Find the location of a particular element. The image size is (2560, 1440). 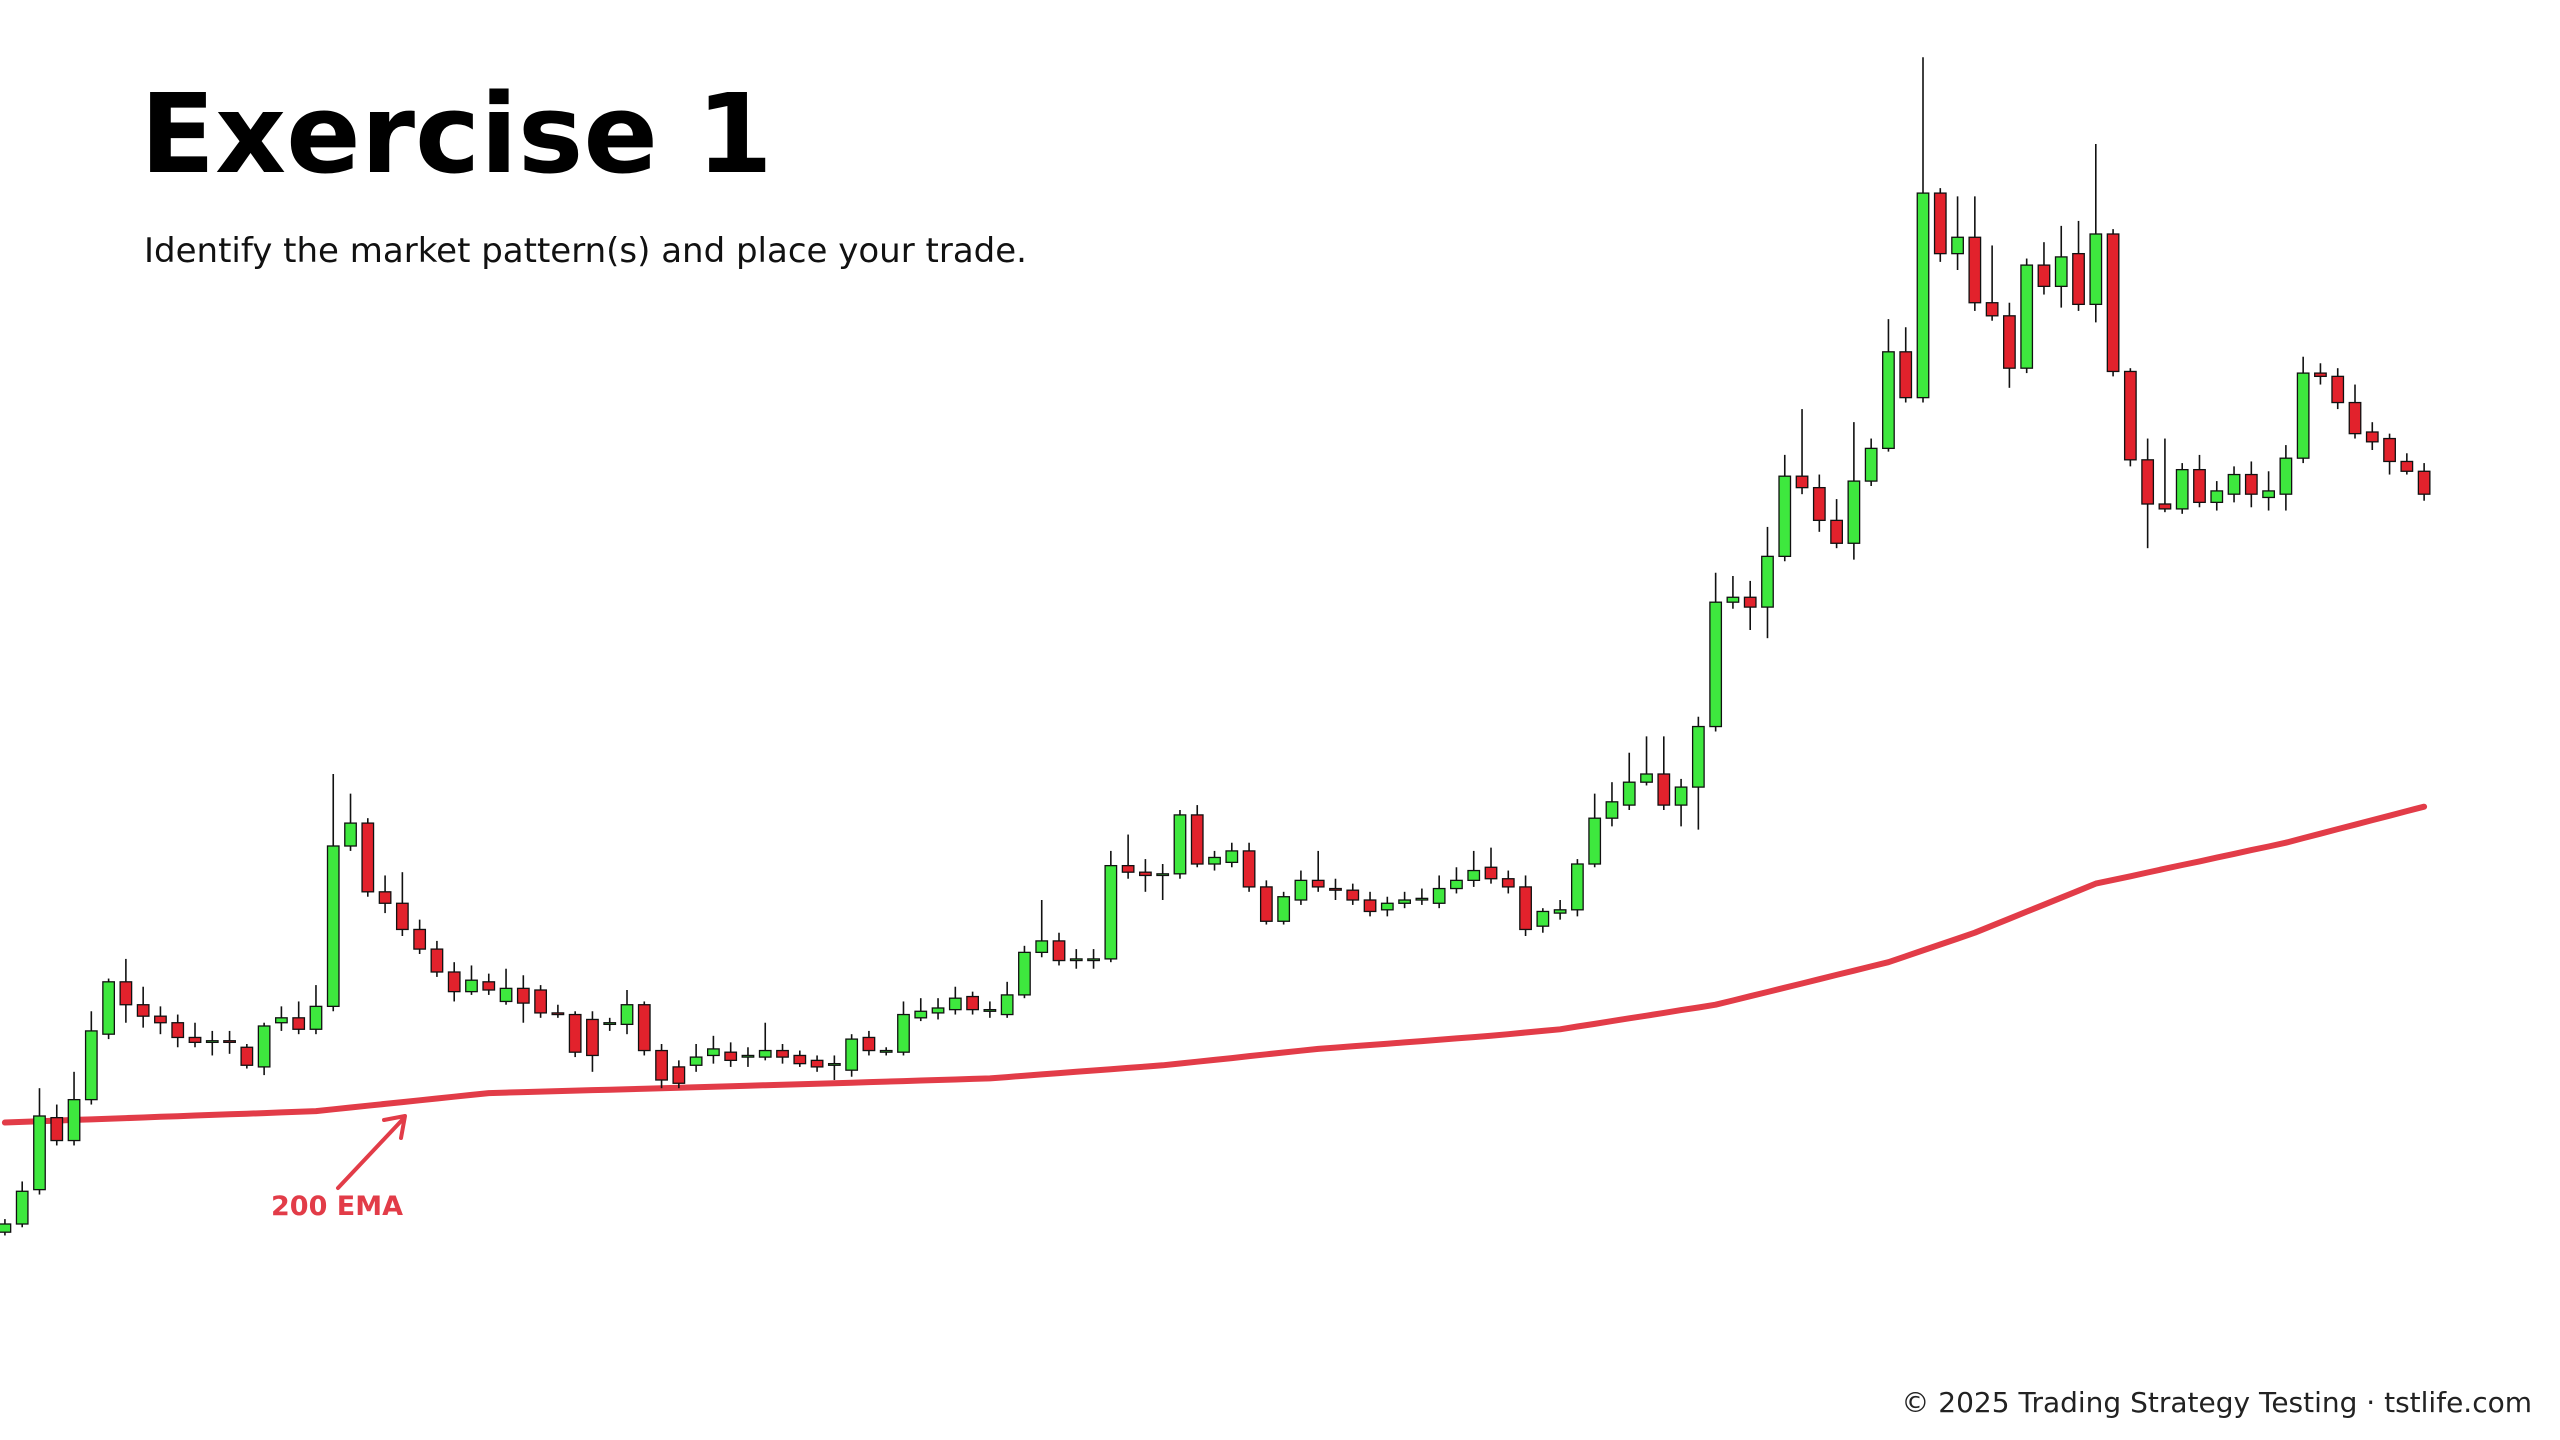

arrow-shaft is located at coordinates (371, 1153).